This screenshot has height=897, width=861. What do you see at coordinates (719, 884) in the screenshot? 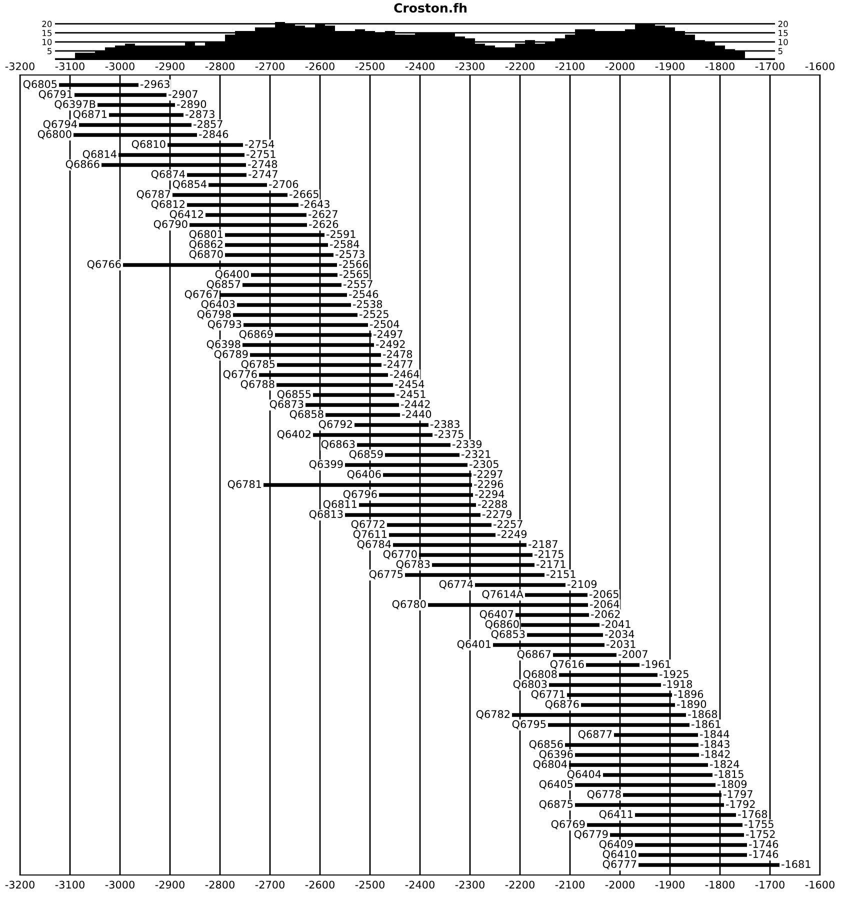
I see `x2-tick-label: -1800` at bounding box center [719, 884].